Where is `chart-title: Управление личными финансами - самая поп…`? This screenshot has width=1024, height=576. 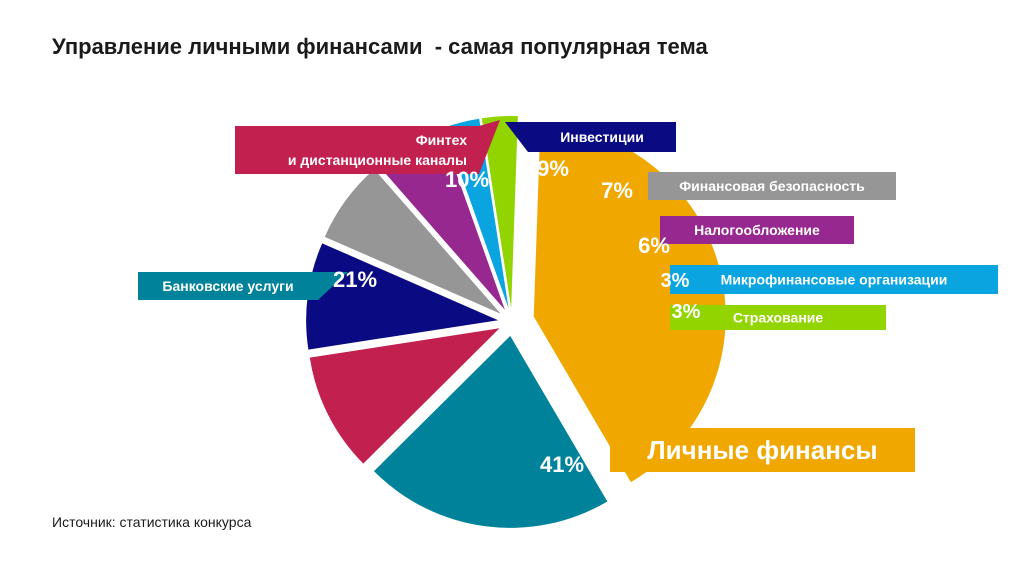
chart-title: Управление личными финансами - самая поп… is located at coordinates (380, 46).